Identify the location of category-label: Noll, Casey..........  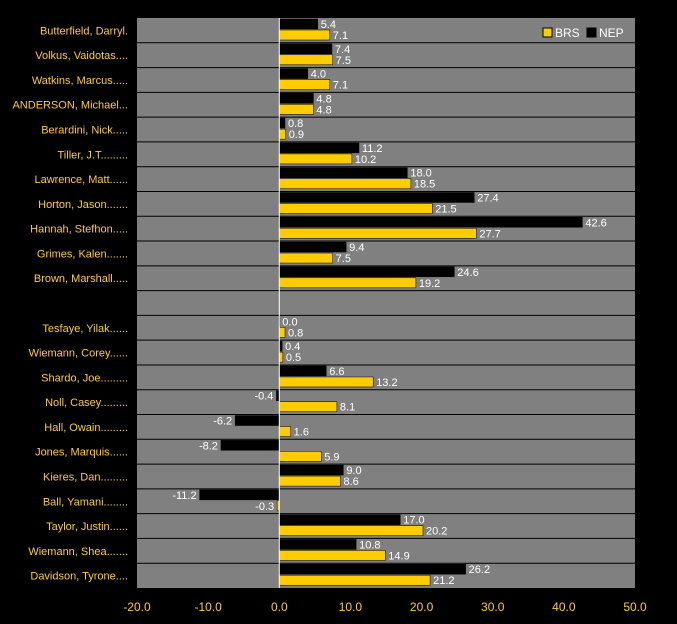
(86, 403).